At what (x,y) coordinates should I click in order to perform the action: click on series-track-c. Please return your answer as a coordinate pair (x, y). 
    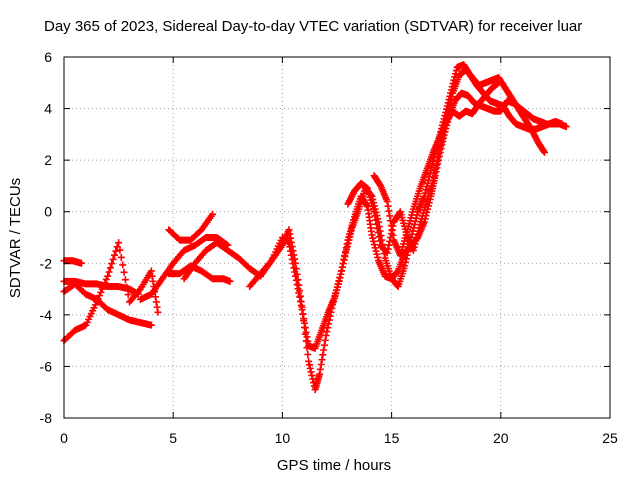
    Looking at the image, I should click on (101, 287).